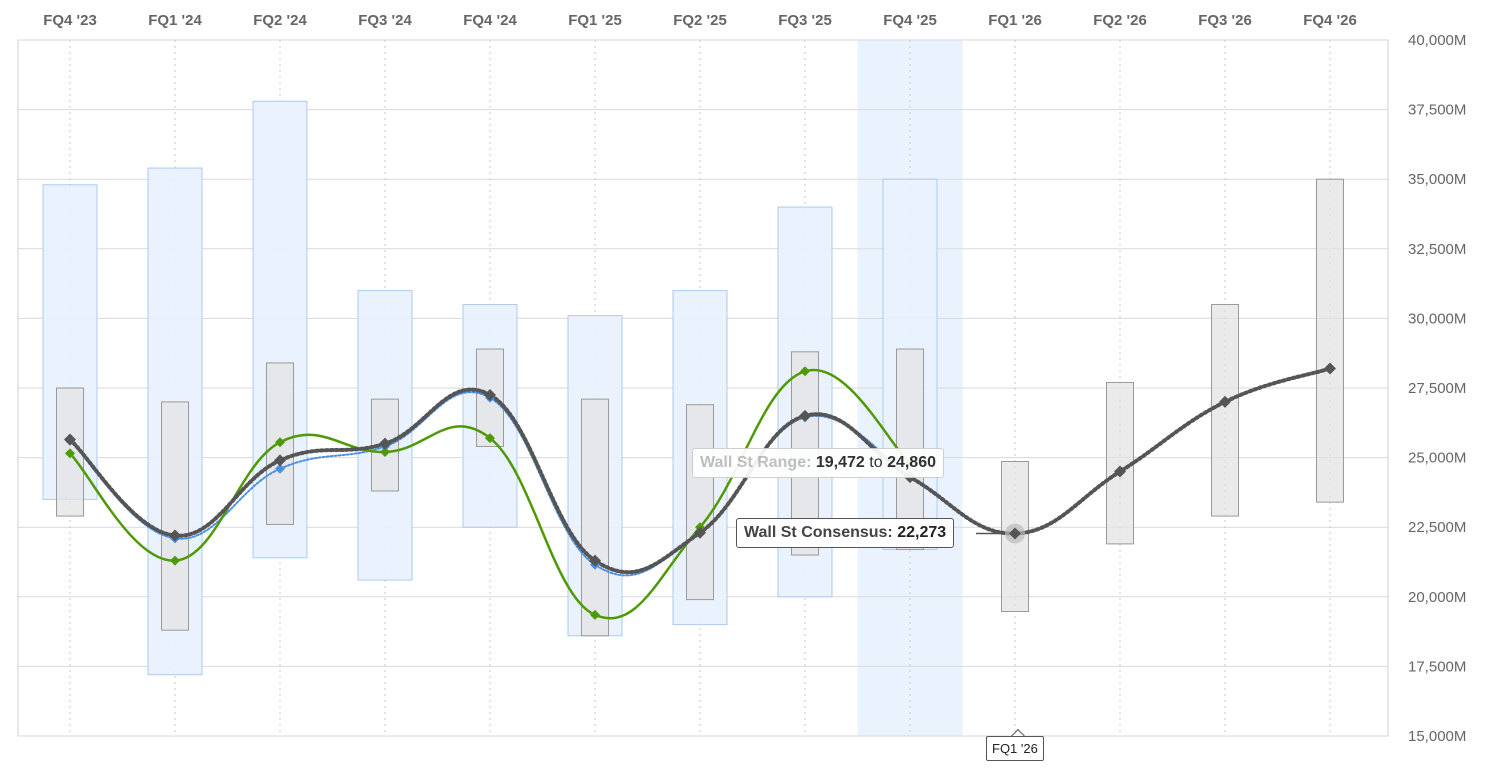  Describe the element at coordinates (1437, 666) in the screenshot. I see `y-tick-label: 17,500M` at that location.